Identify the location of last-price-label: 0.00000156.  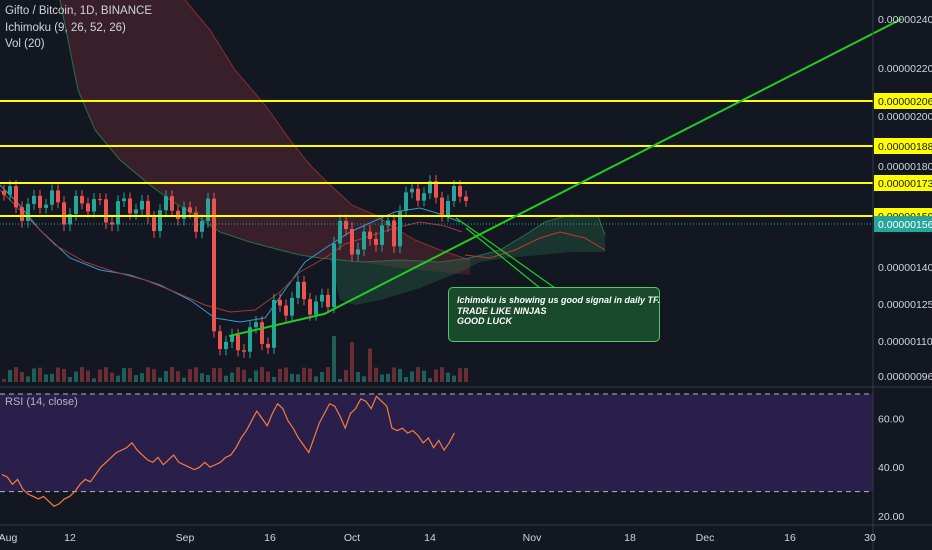
(905, 225).